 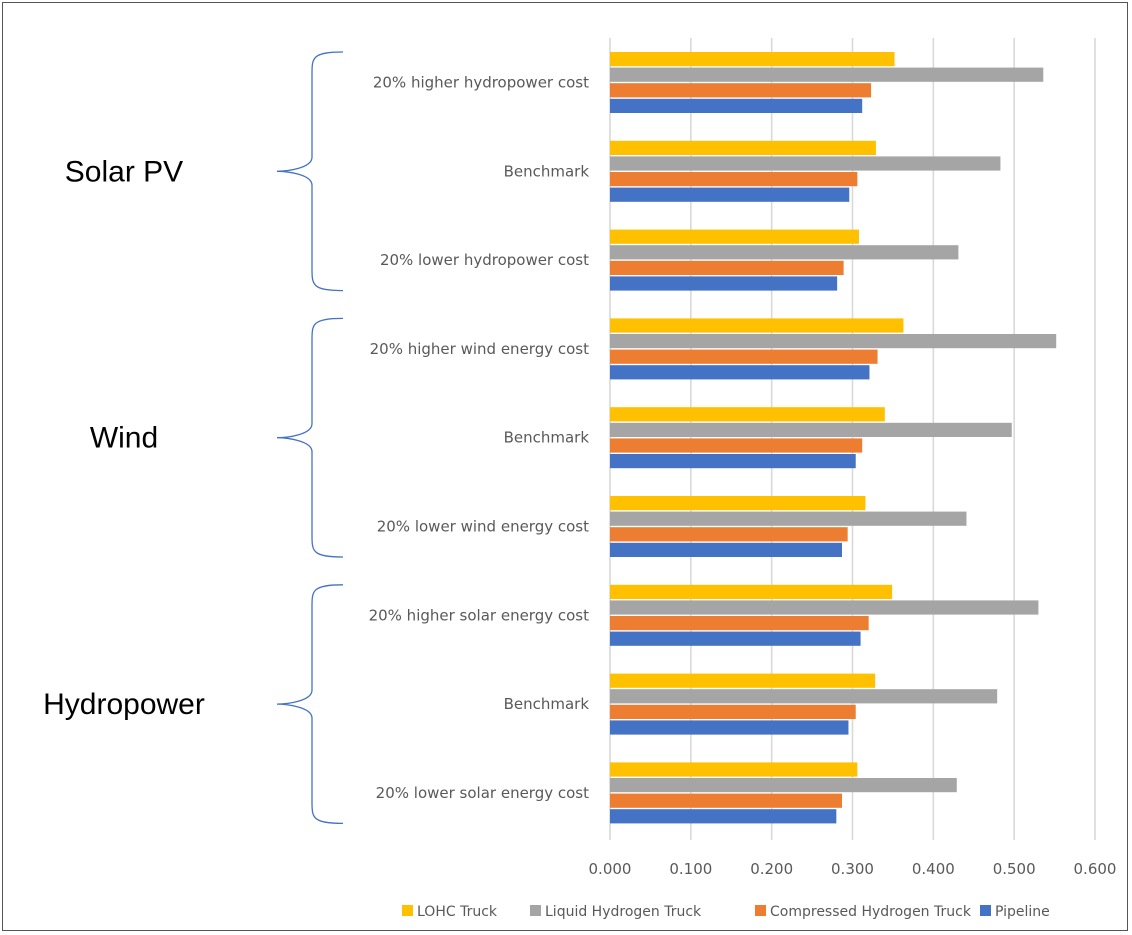 I want to click on category-label: 20% lower hydropower cost, so click(x=484, y=260).